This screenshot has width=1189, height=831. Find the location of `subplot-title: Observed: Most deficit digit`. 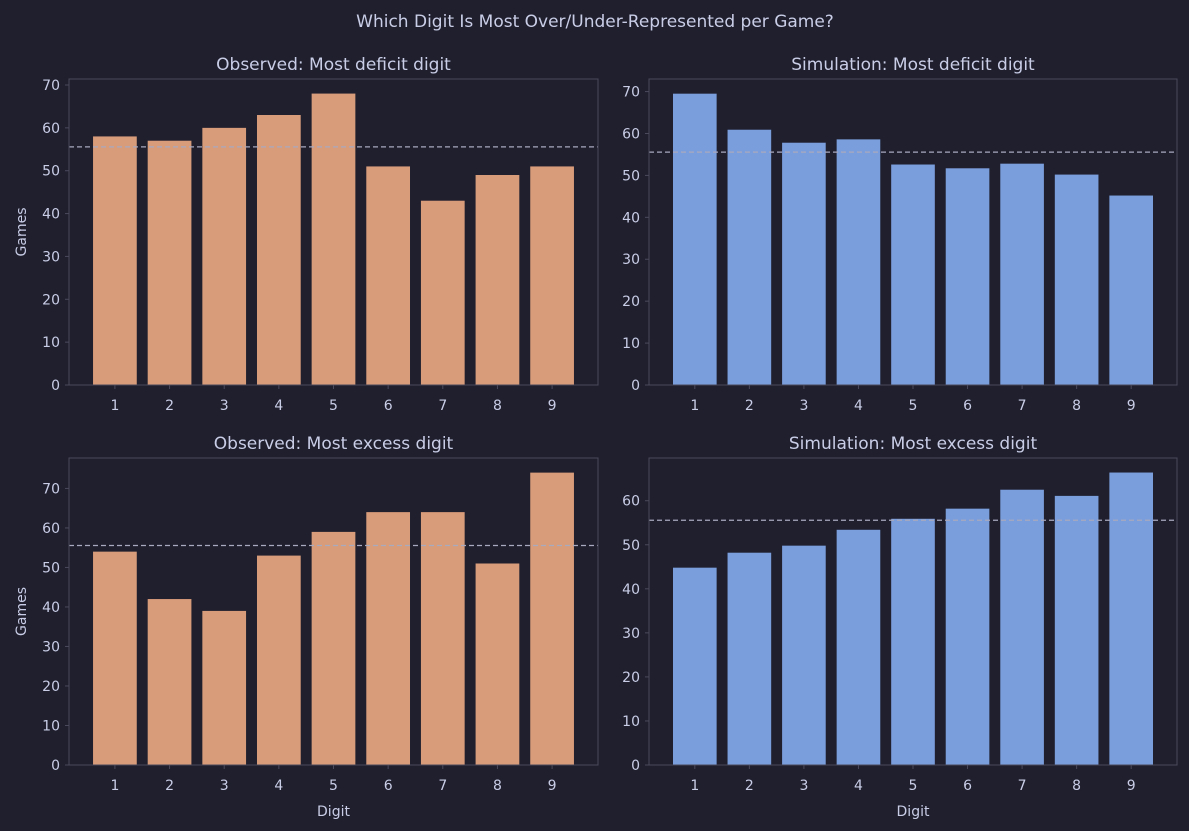

subplot-title: Observed: Most deficit digit is located at coordinates (333, 65).